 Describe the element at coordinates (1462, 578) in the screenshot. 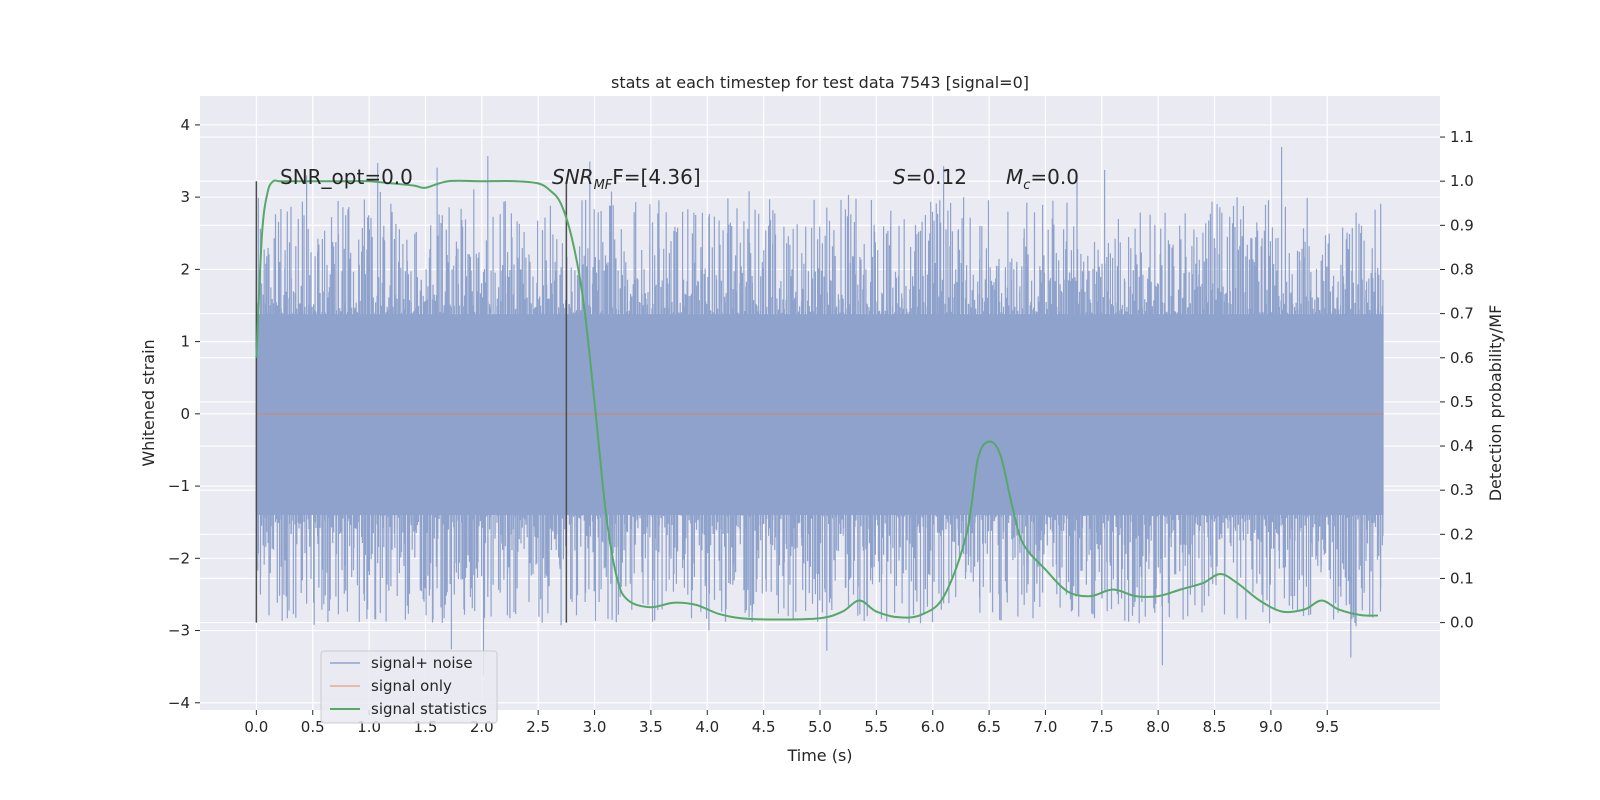

I see `y2-tick-label: 0.1` at that location.